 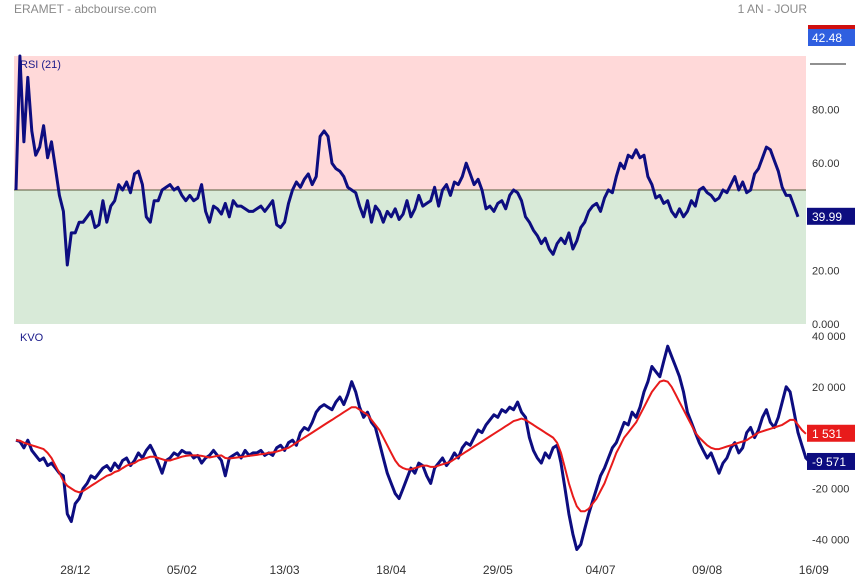 I want to click on kvo-y-tick-label: -20 000, so click(x=830, y=489).